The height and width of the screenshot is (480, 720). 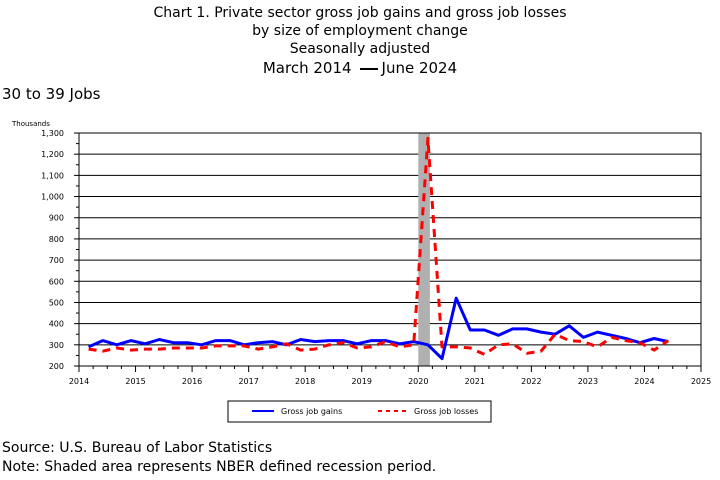 What do you see at coordinates (56, 218) in the screenshot?
I see `y-tick-label: 900` at bounding box center [56, 218].